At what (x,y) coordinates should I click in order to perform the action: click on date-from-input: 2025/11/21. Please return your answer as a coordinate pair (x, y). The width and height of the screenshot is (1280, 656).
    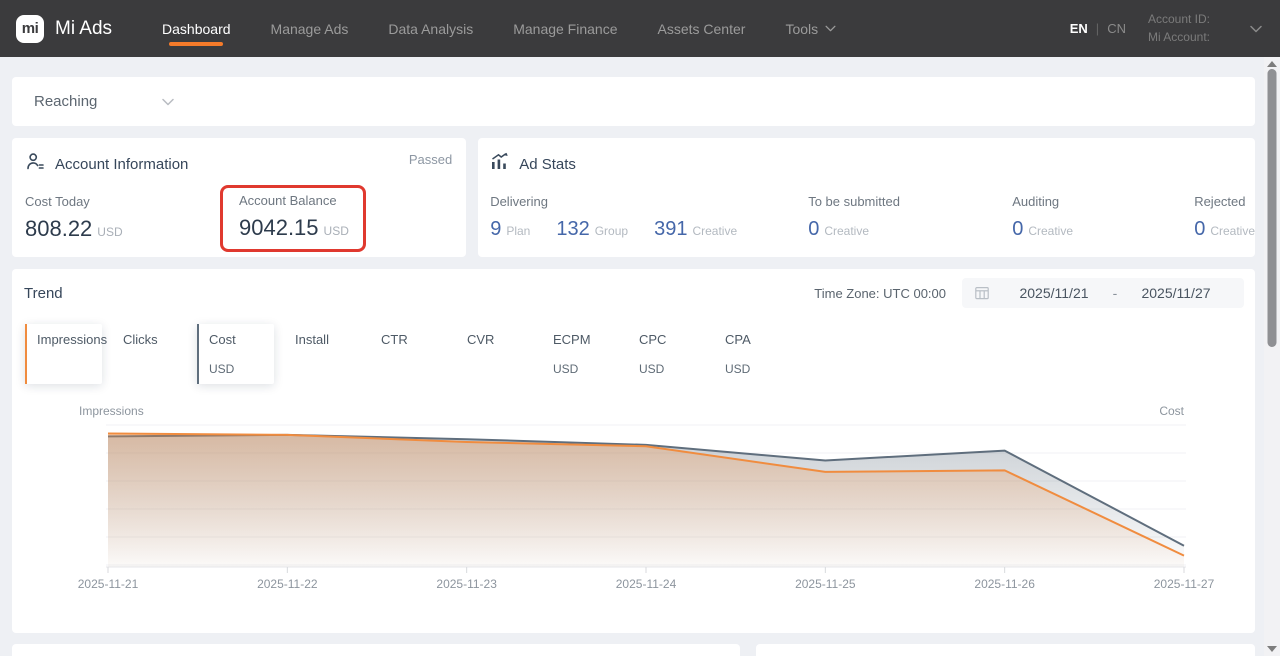
    Looking at the image, I should click on (1054, 293).